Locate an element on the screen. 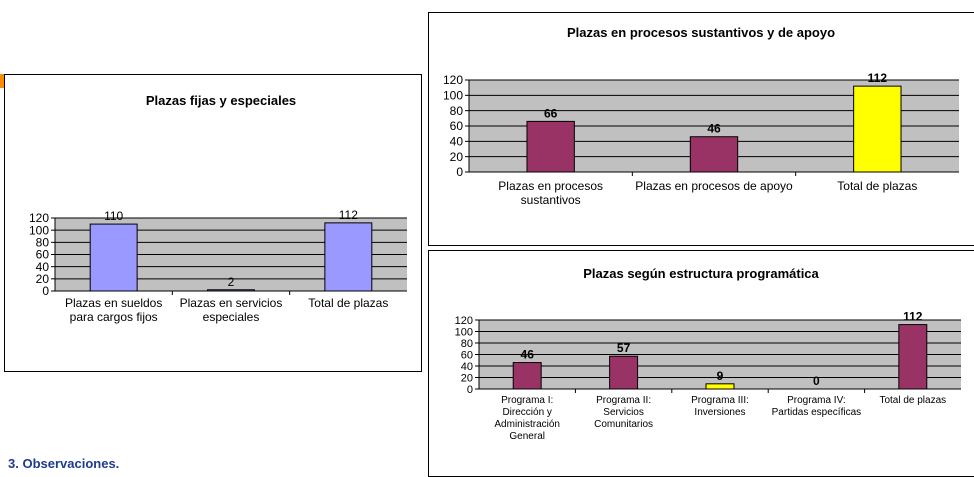  data-label: 57 is located at coordinates (624, 348).